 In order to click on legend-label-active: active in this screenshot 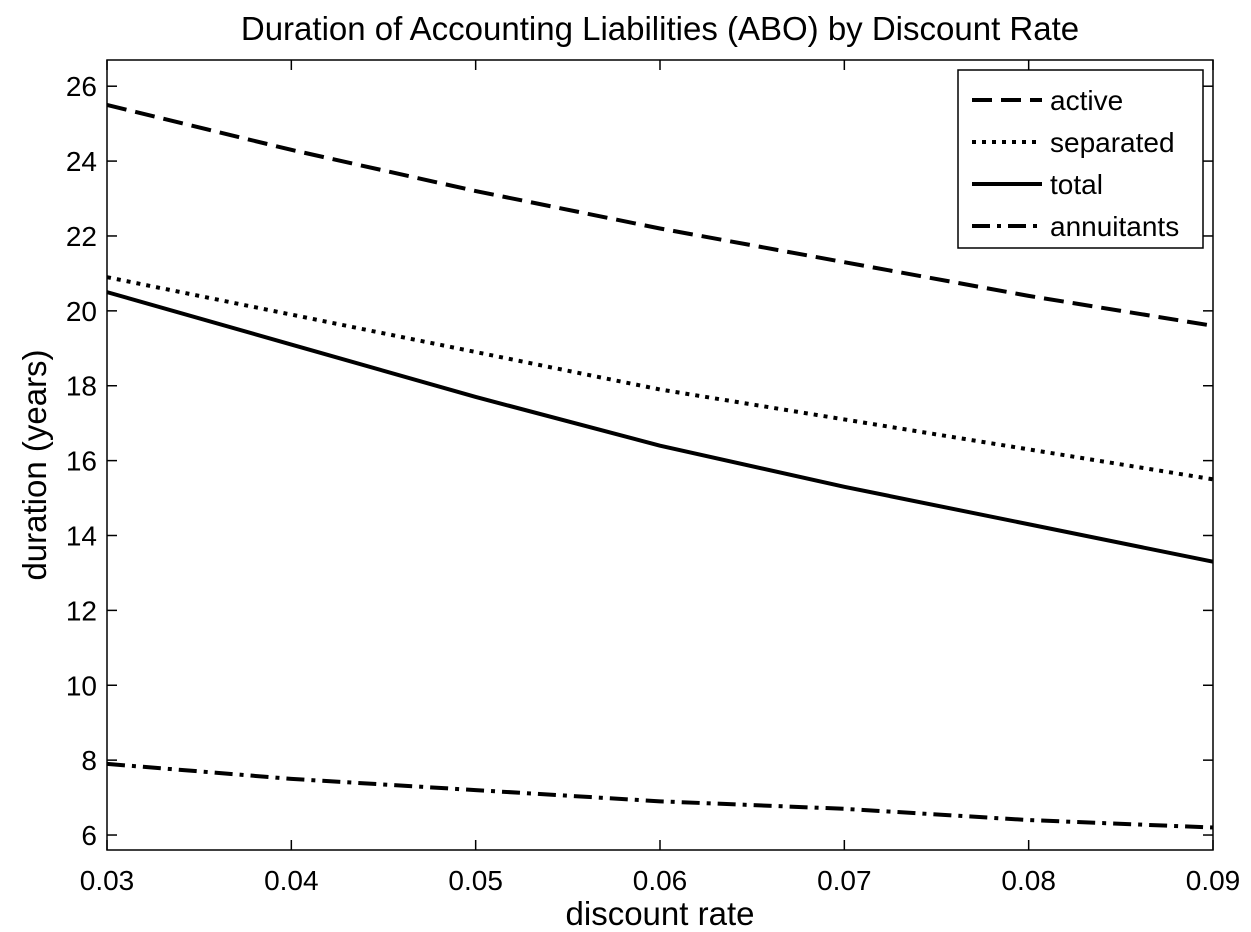, I will do `click(1086, 100)`.